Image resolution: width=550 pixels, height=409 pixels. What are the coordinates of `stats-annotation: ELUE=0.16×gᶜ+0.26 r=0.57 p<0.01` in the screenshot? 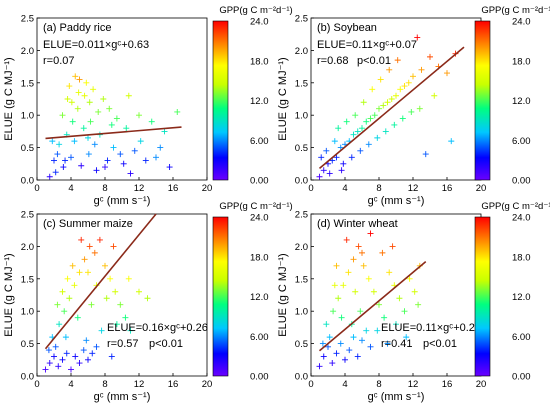 It's located at (157, 336).